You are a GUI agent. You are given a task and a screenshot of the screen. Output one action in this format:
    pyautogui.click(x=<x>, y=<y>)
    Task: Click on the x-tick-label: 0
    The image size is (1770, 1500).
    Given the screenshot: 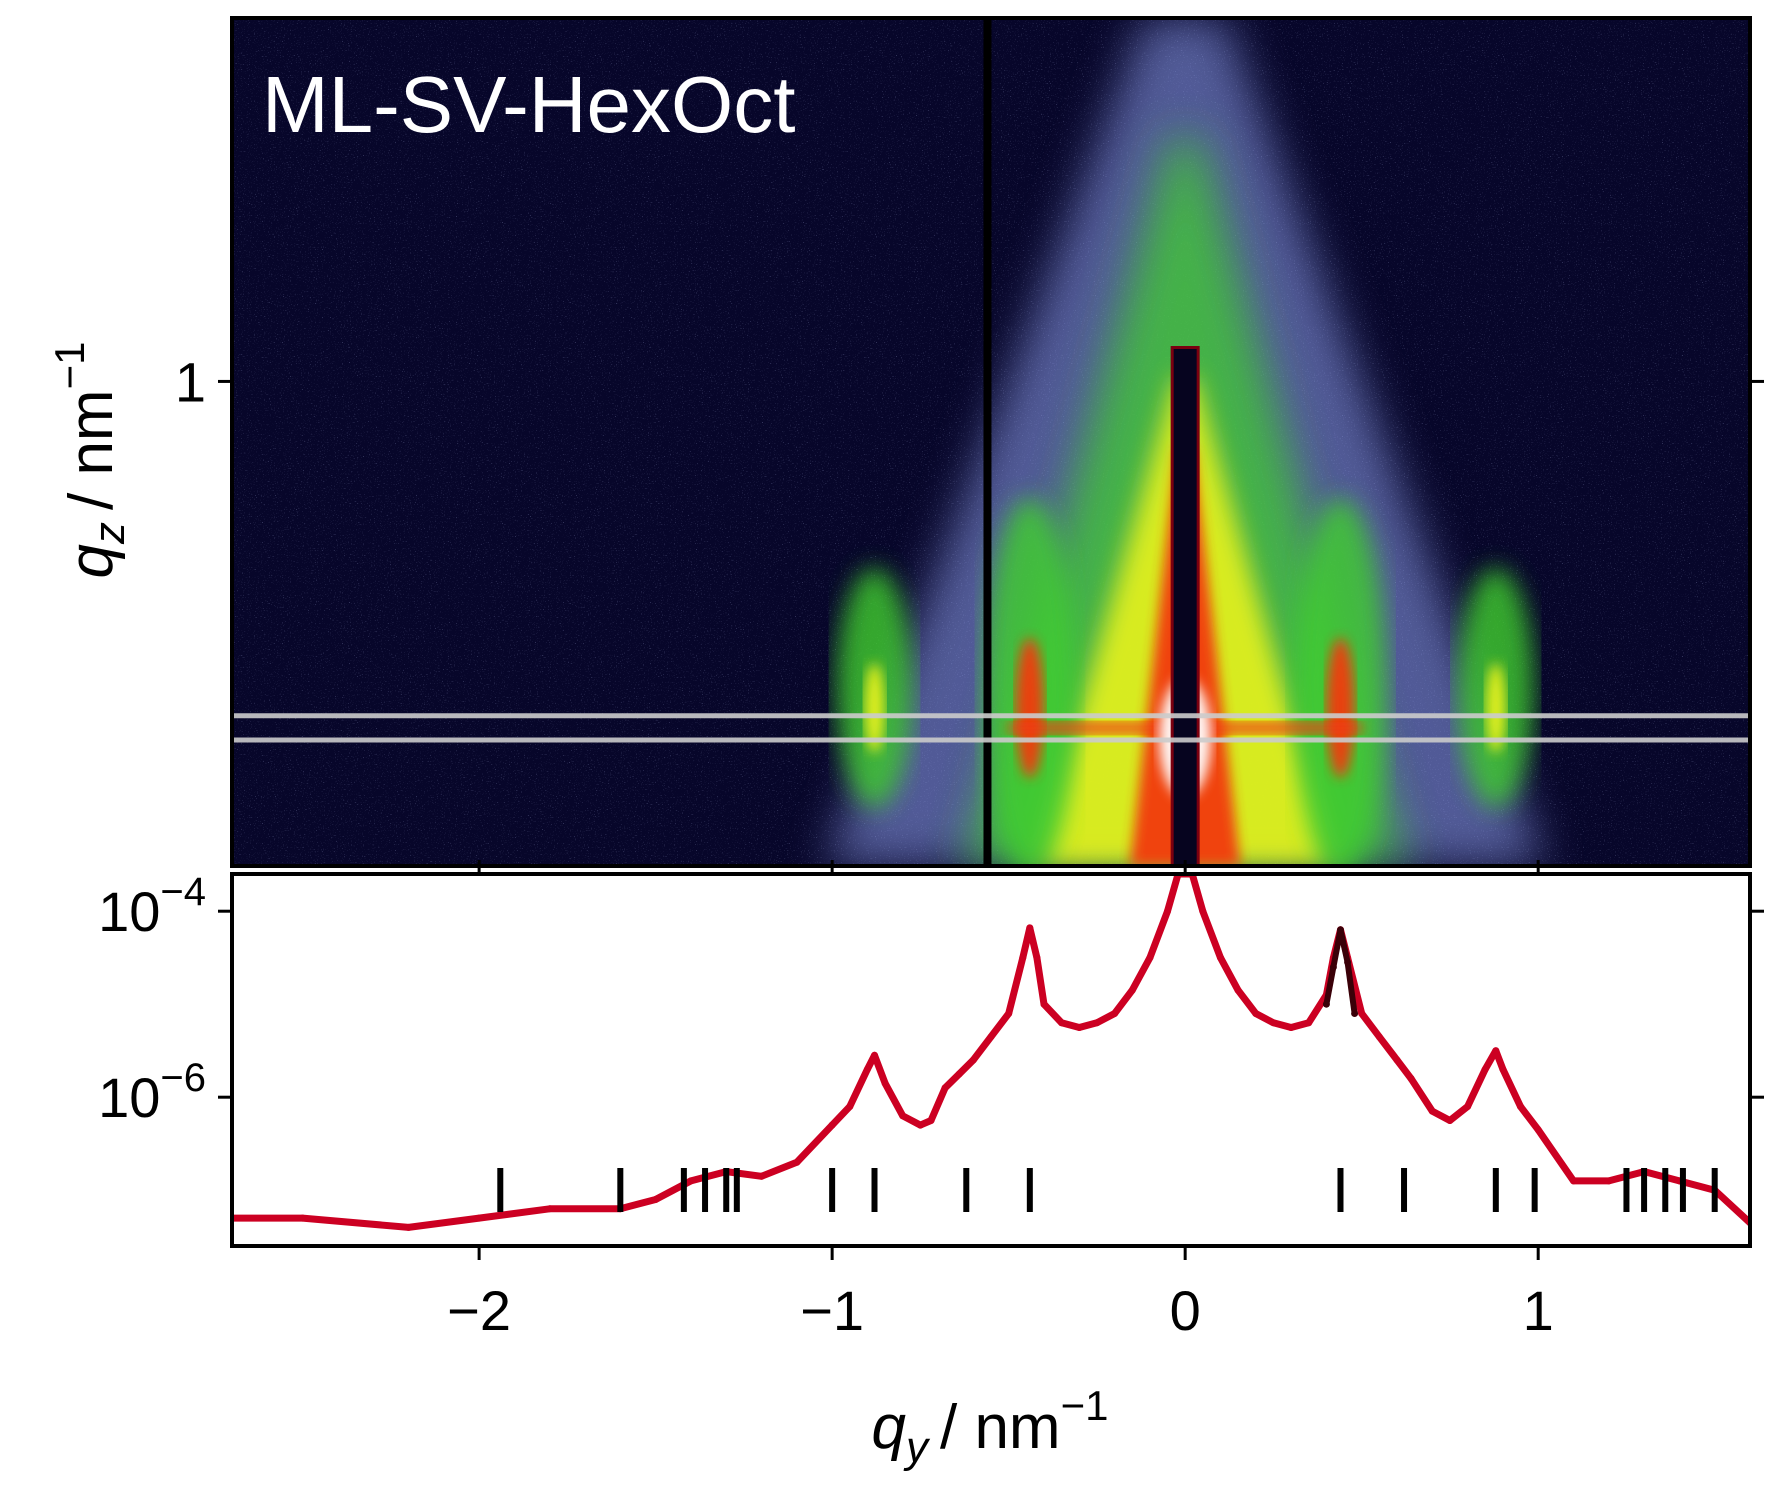 What is the action you would take?
    pyautogui.click(x=1185, y=1310)
    